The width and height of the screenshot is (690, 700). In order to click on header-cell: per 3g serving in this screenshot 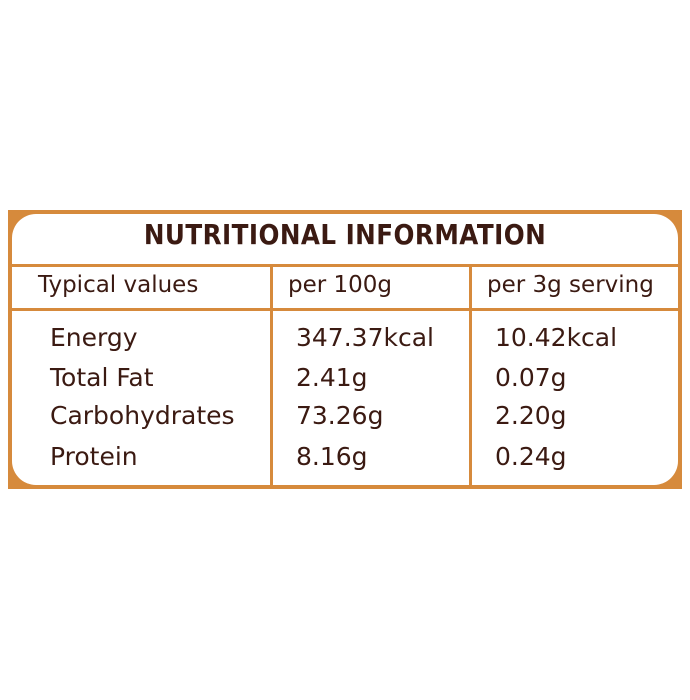, I will do `click(570, 285)`.